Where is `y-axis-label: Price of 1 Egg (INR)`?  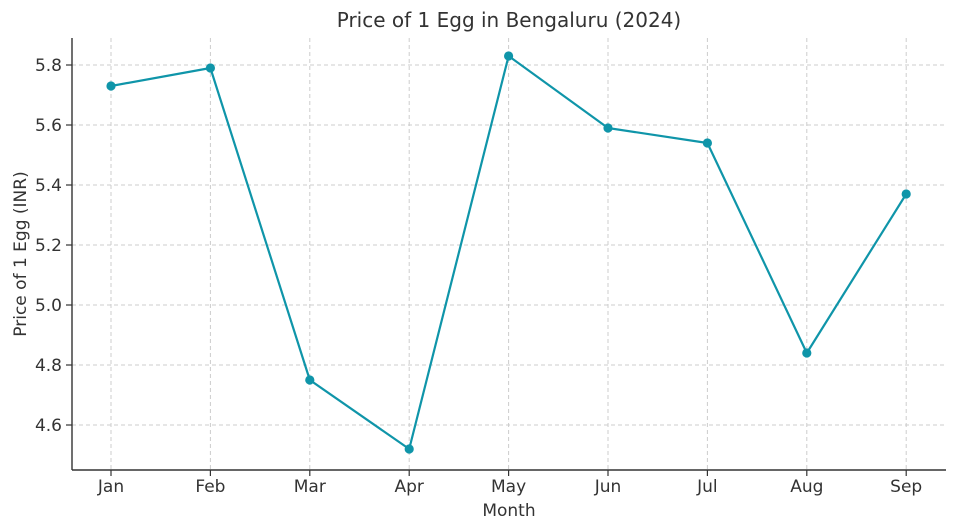 y-axis-label: Price of 1 Egg (INR) is located at coordinates (21, 253).